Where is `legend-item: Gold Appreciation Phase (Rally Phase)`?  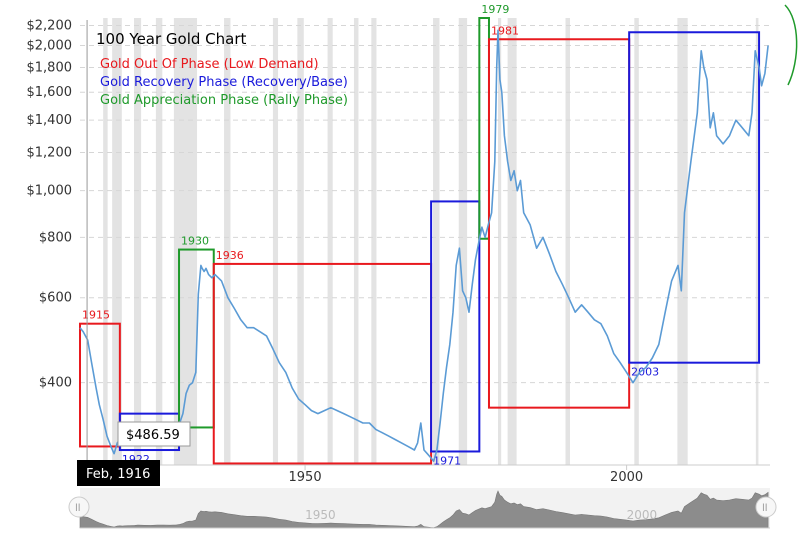 legend-item: Gold Appreciation Phase (Rally Phase) is located at coordinates (224, 100).